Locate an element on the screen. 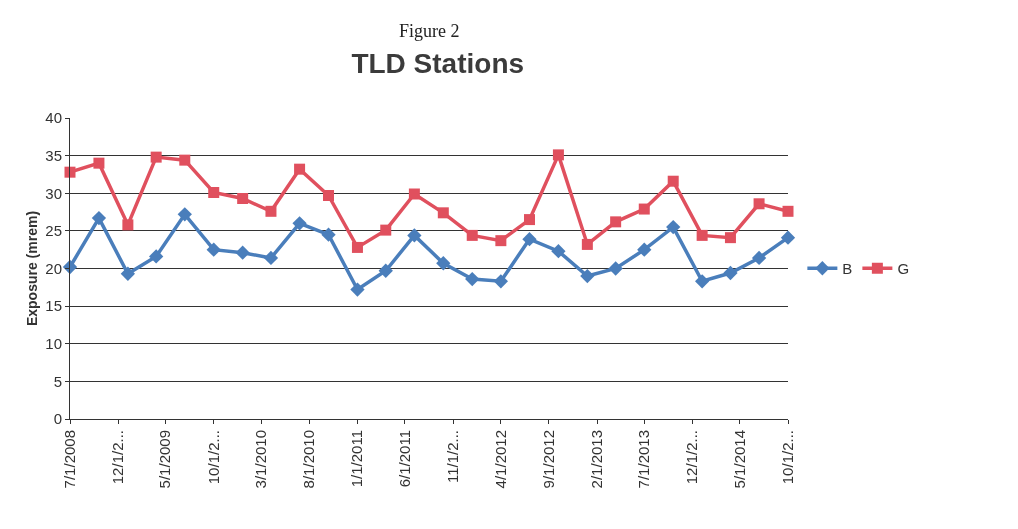 Image resolution: width=1018 pixels, height=529 pixels. x-tick-label: 6/1/2011 is located at coordinates (404, 459).